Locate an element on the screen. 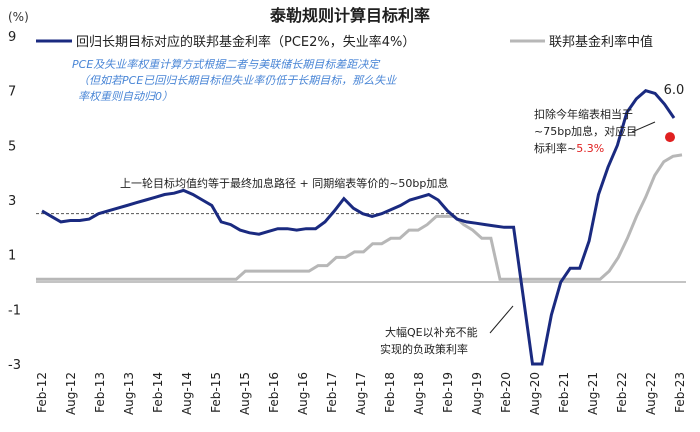  y-tick-label: -3 is located at coordinates (14, 365).